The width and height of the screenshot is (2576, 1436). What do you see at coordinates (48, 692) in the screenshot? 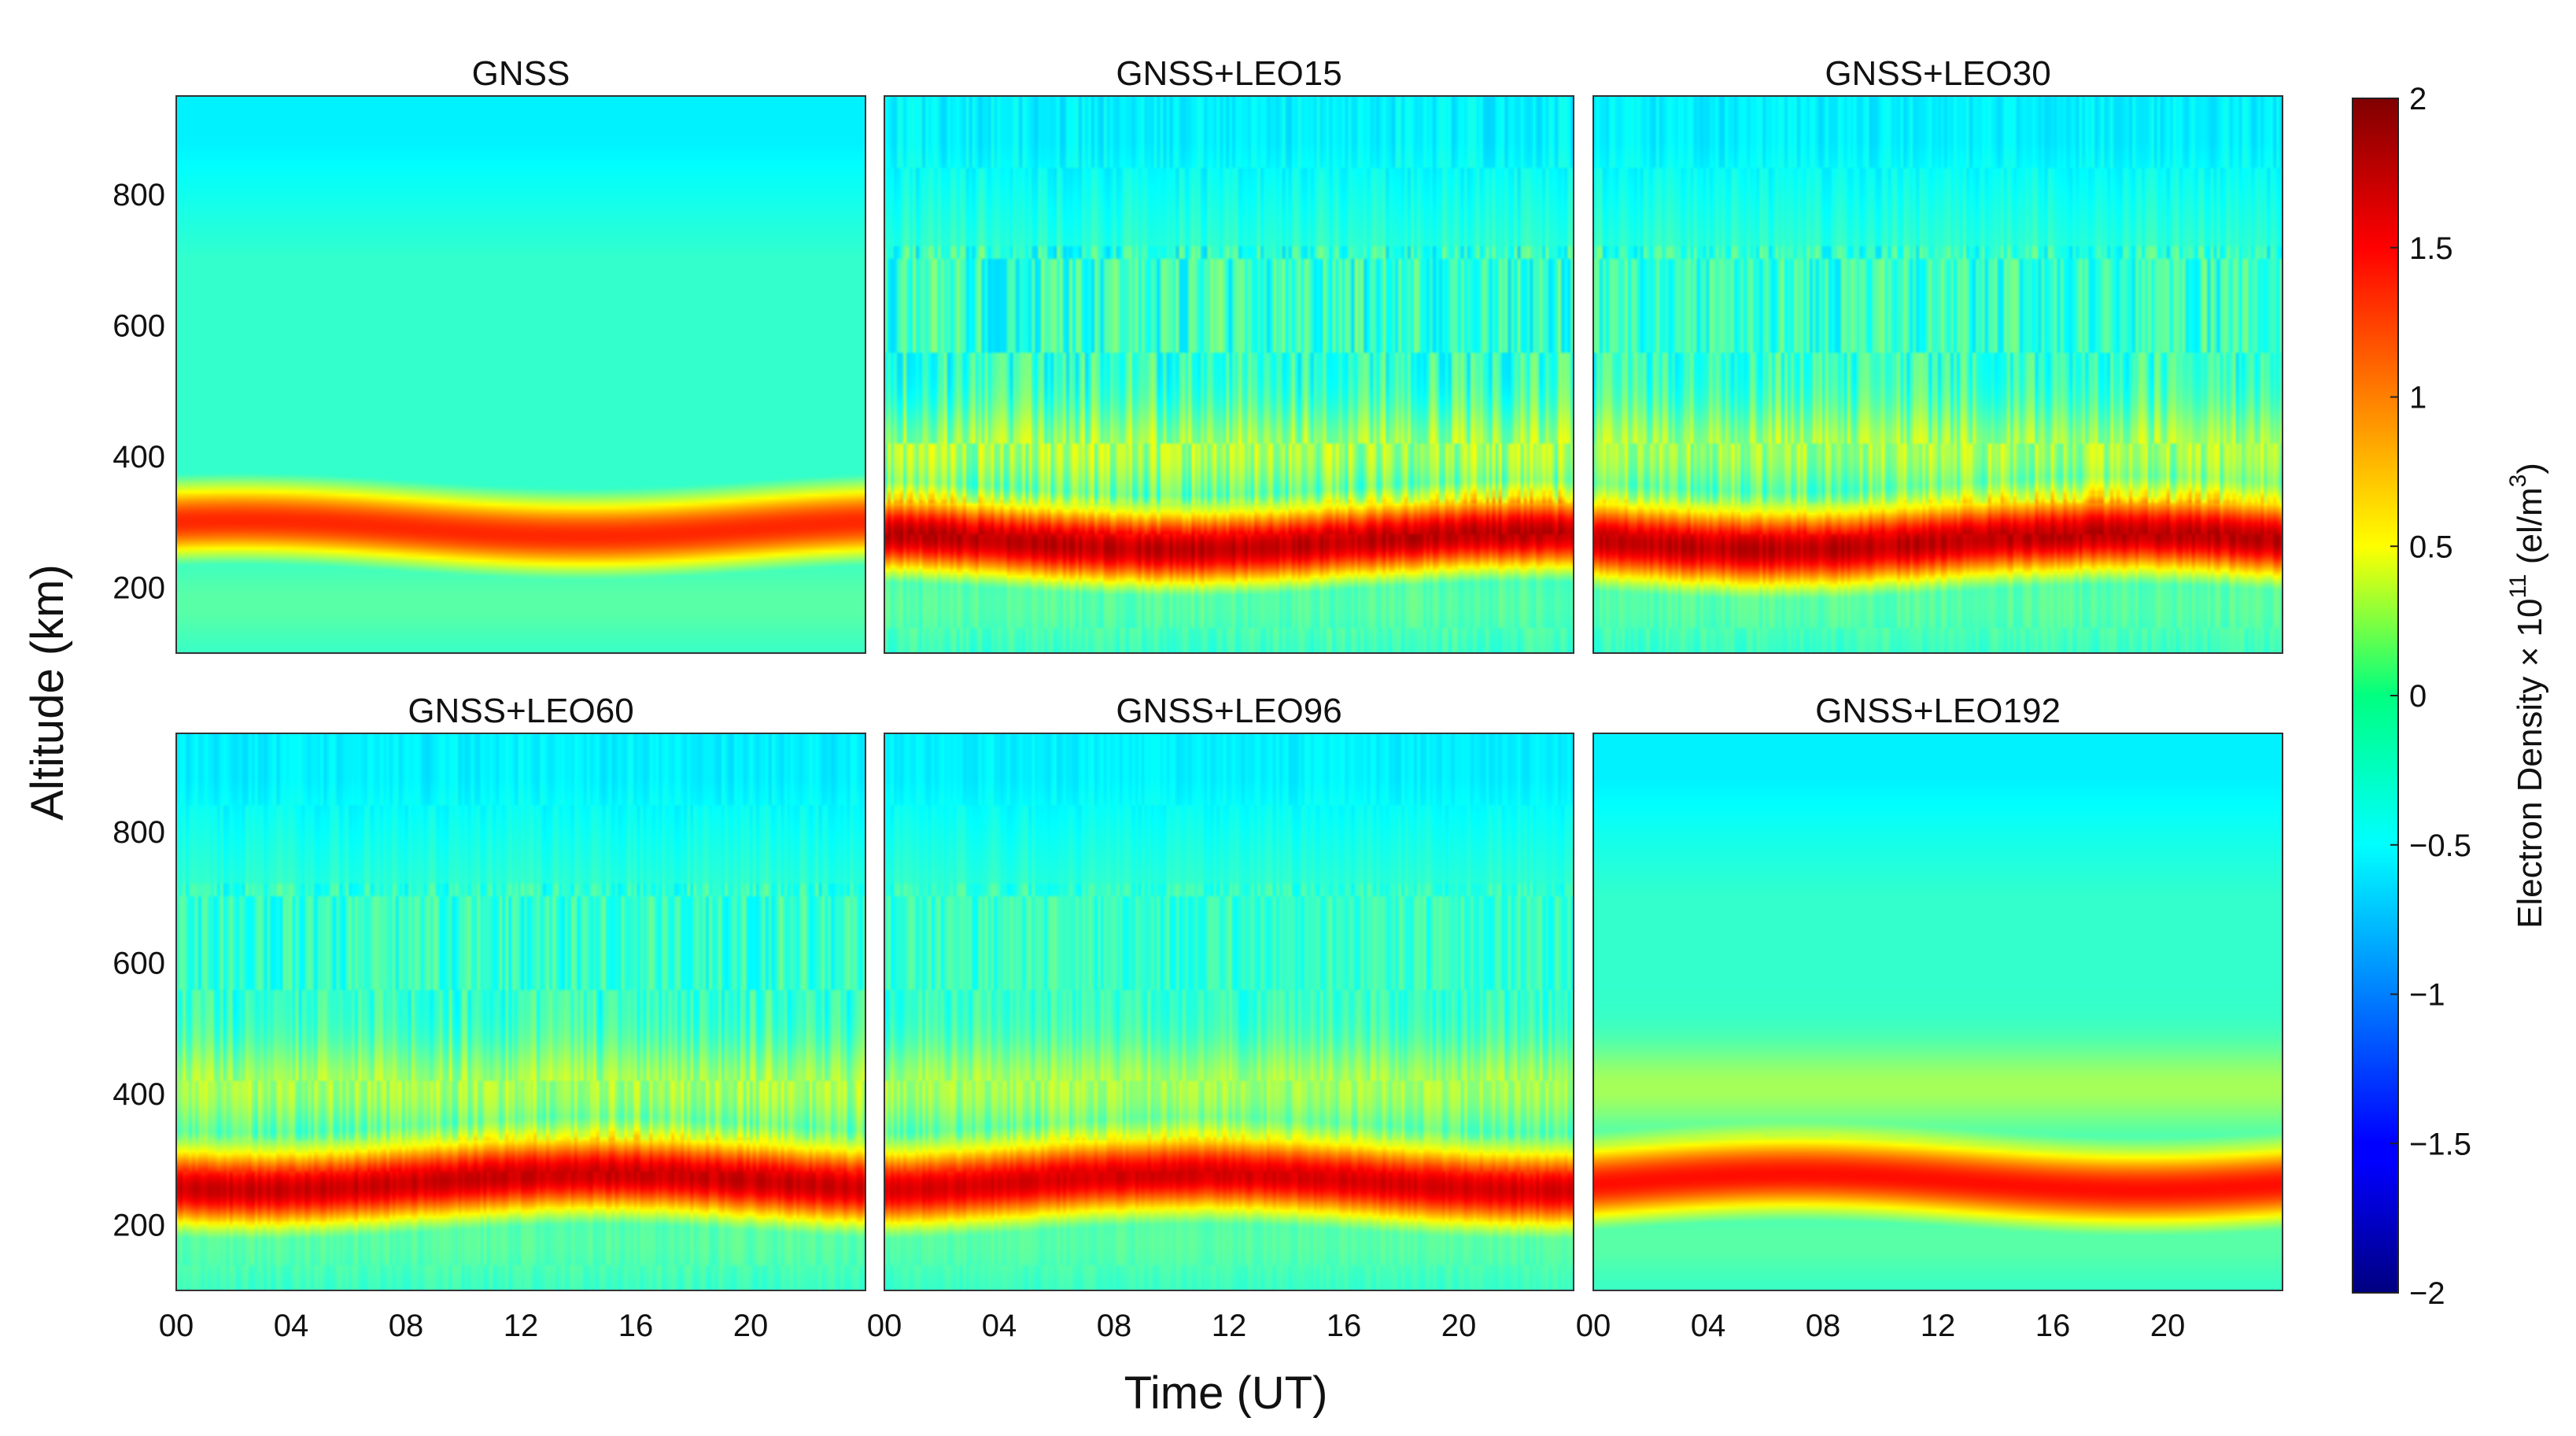
I see `y-axis-label: Altitude (km)` at bounding box center [48, 692].